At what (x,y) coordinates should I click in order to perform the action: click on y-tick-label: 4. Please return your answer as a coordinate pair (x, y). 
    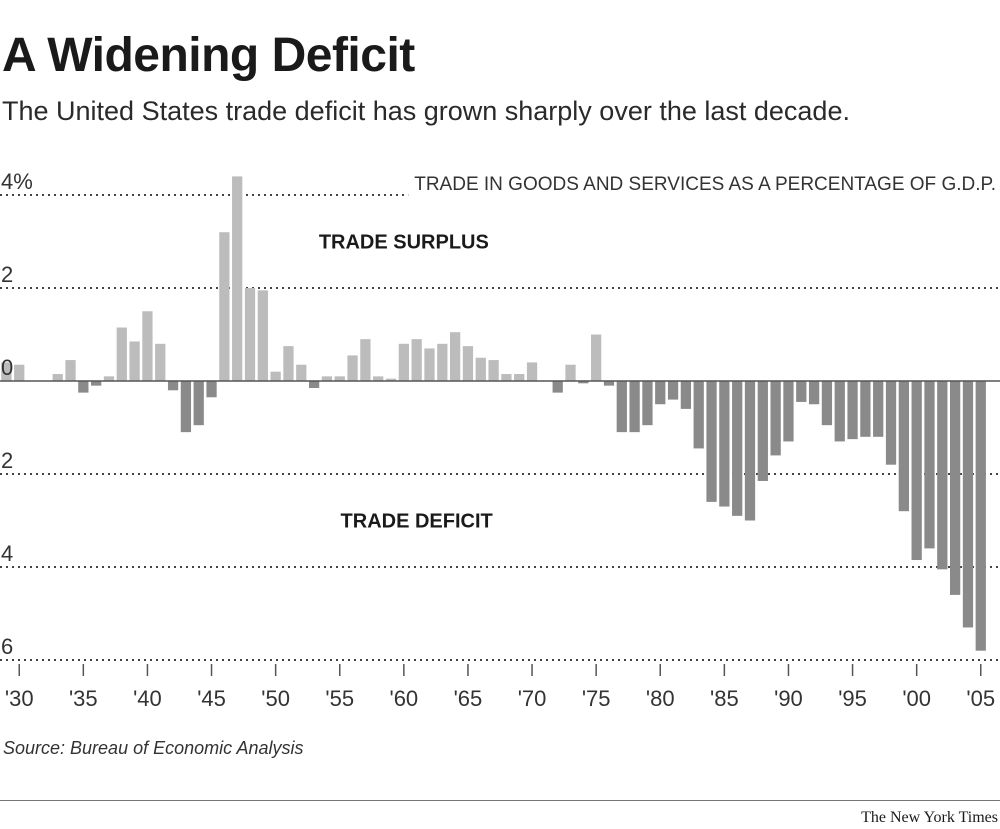
    Looking at the image, I should click on (7, 553).